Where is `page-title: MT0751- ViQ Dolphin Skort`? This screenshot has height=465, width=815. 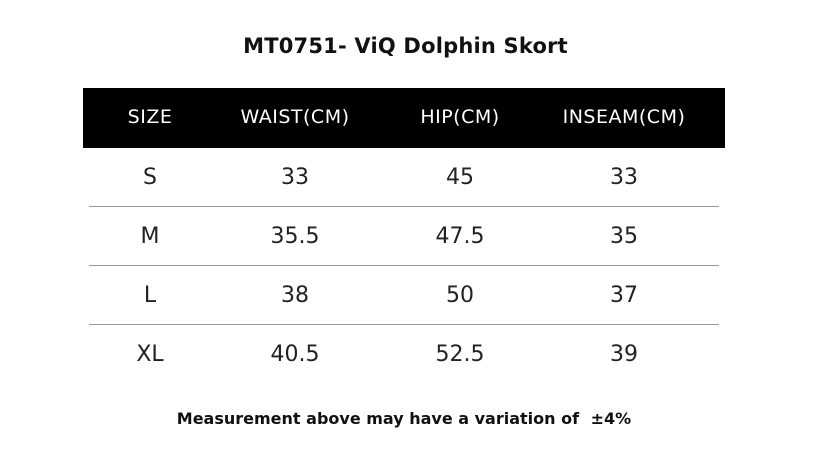 page-title: MT0751- ViQ Dolphin Skort is located at coordinates (405, 46).